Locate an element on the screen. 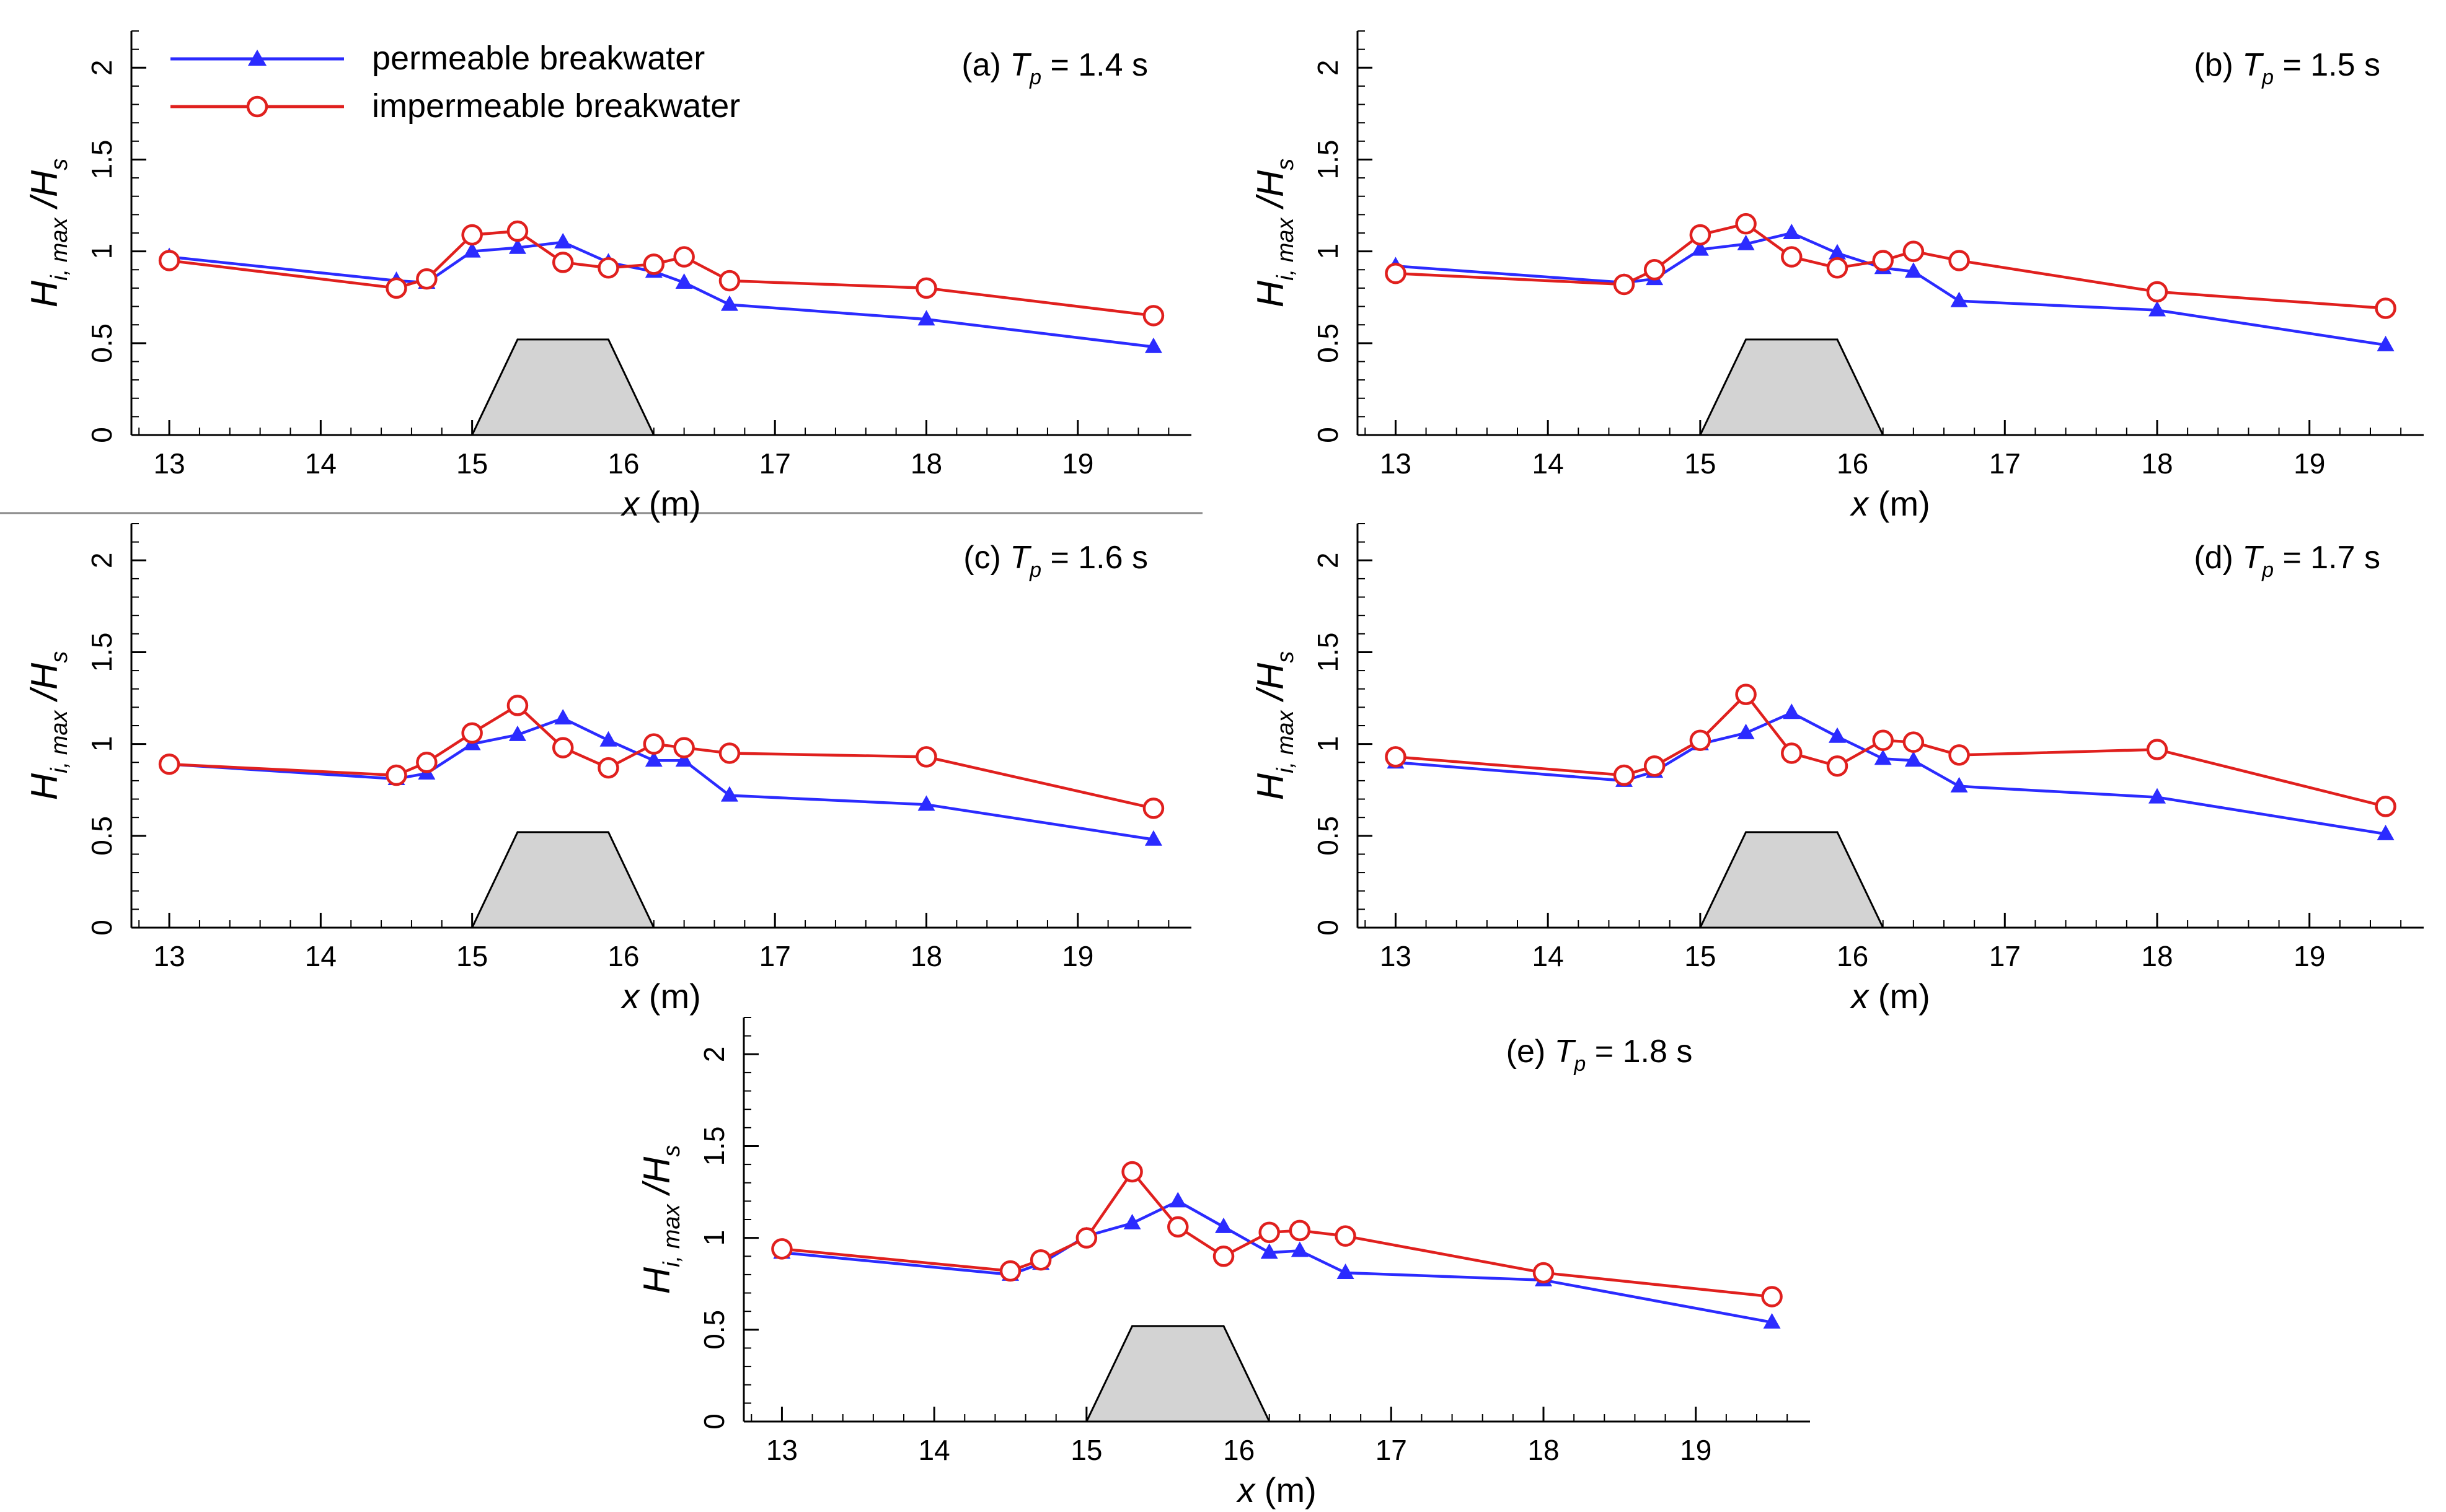 This screenshot has width=2446, height=1512. impermeable-series-line is located at coordinates (1890, 750).